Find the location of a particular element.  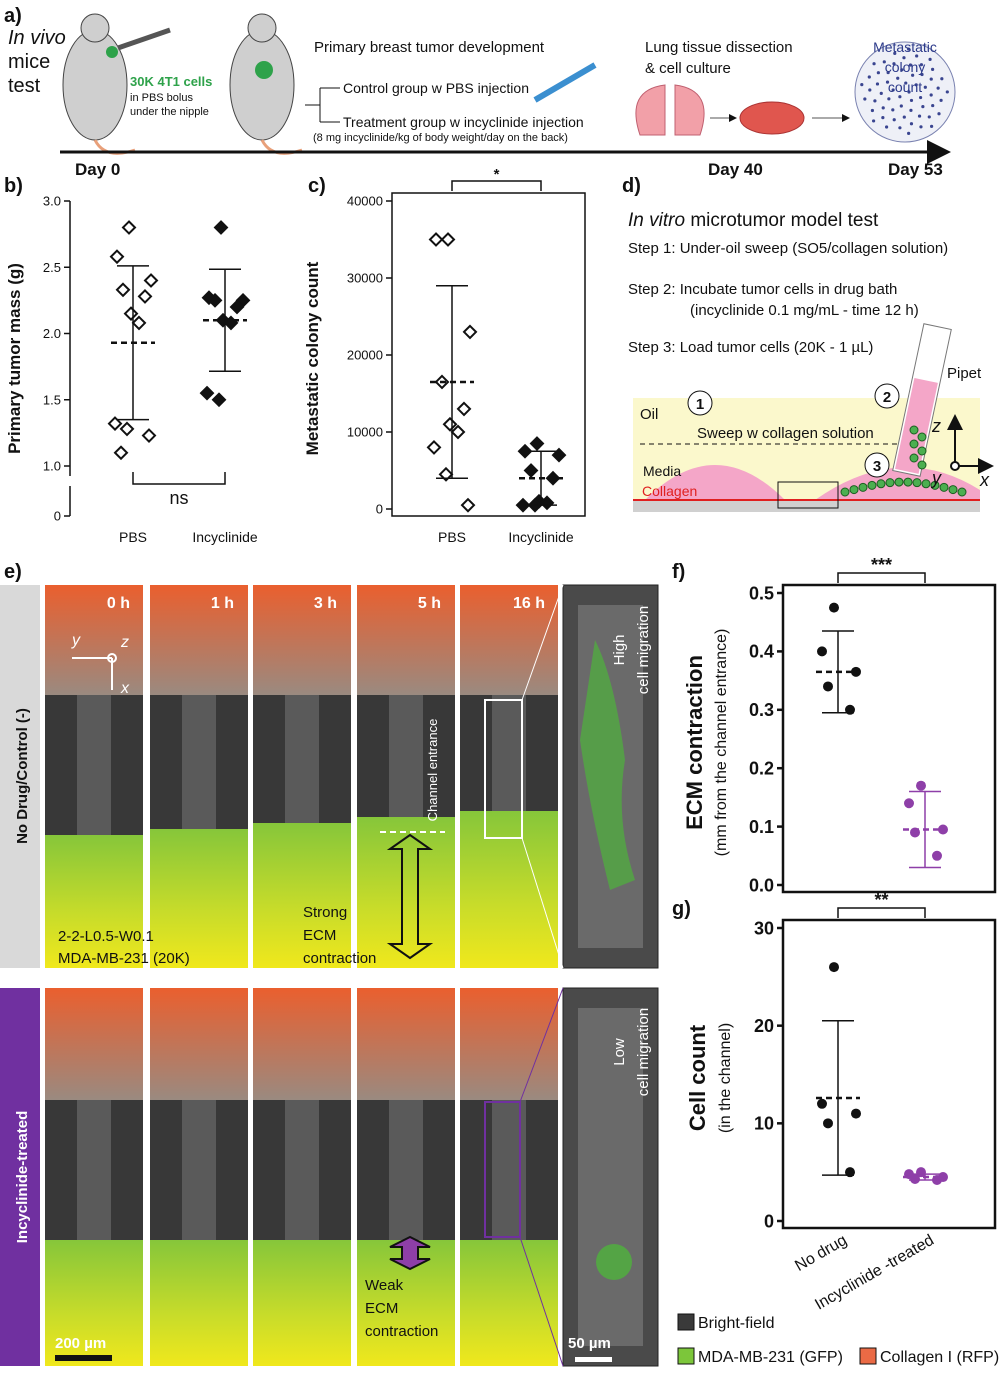

y-axis-sublabel: (in the channel) is located at coordinates (725, 1078).